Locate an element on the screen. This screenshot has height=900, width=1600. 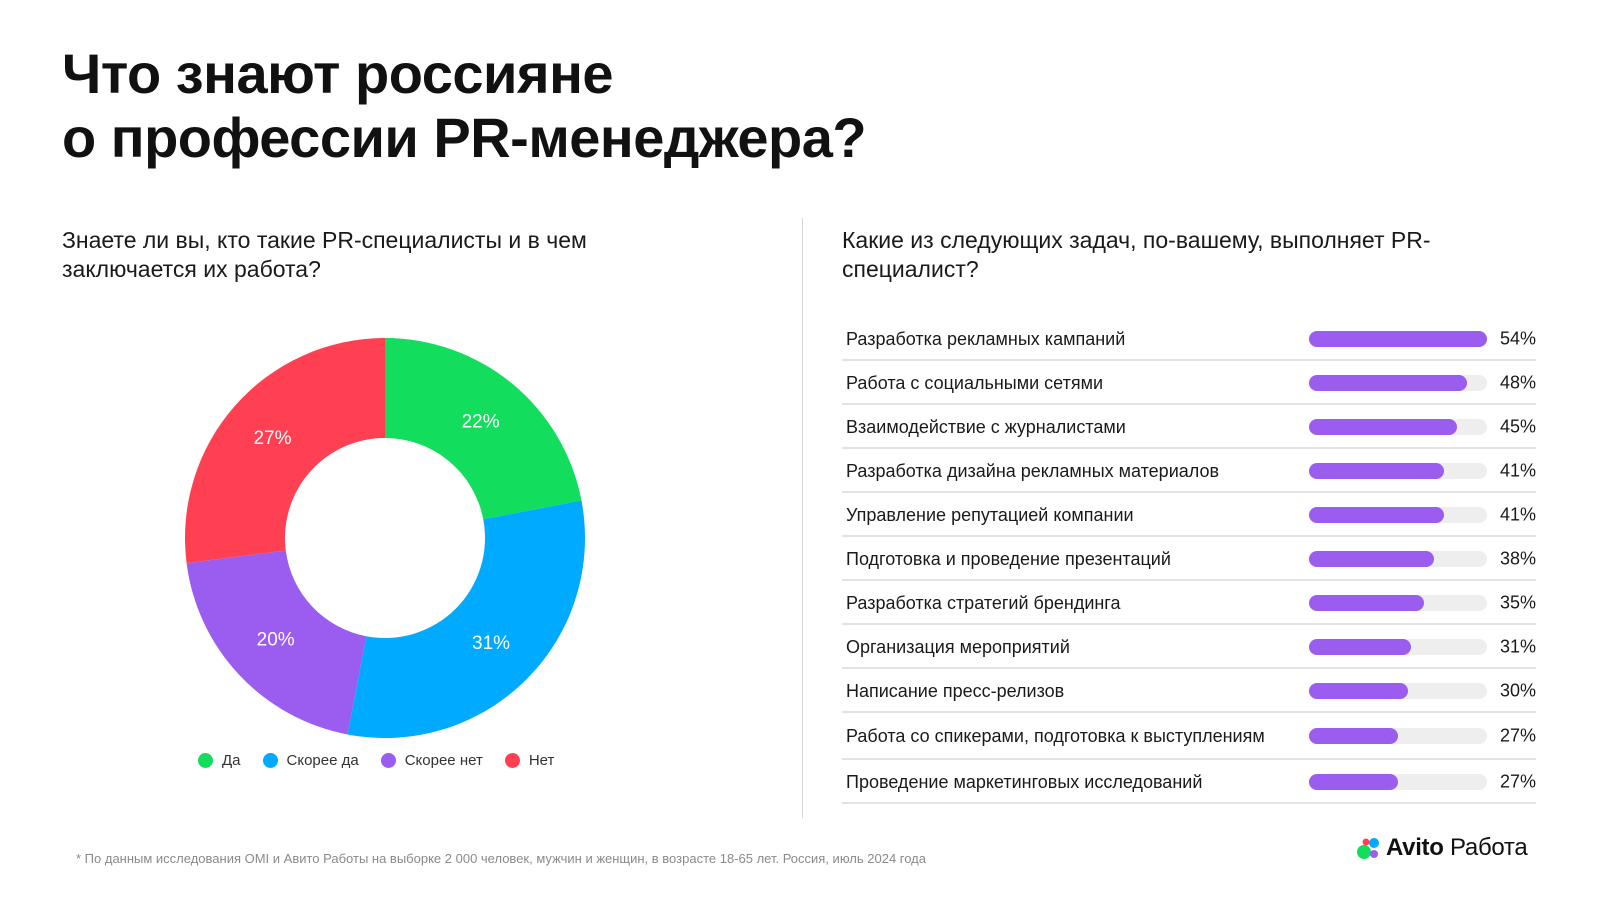
bar-row: Разработка рекламных кампаний 54% is located at coordinates (1189, 339).